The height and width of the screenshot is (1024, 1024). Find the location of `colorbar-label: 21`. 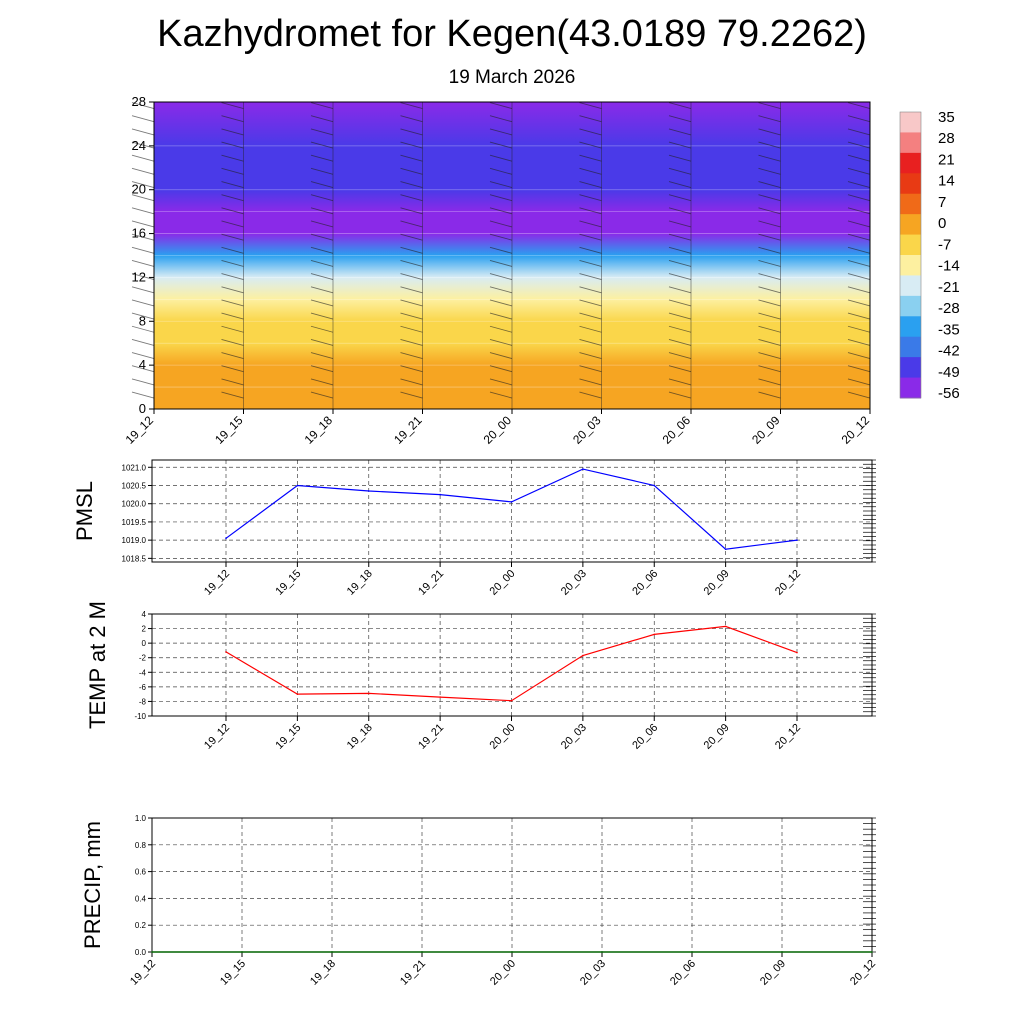

colorbar-label: 21 is located at coordinates (946, 159).